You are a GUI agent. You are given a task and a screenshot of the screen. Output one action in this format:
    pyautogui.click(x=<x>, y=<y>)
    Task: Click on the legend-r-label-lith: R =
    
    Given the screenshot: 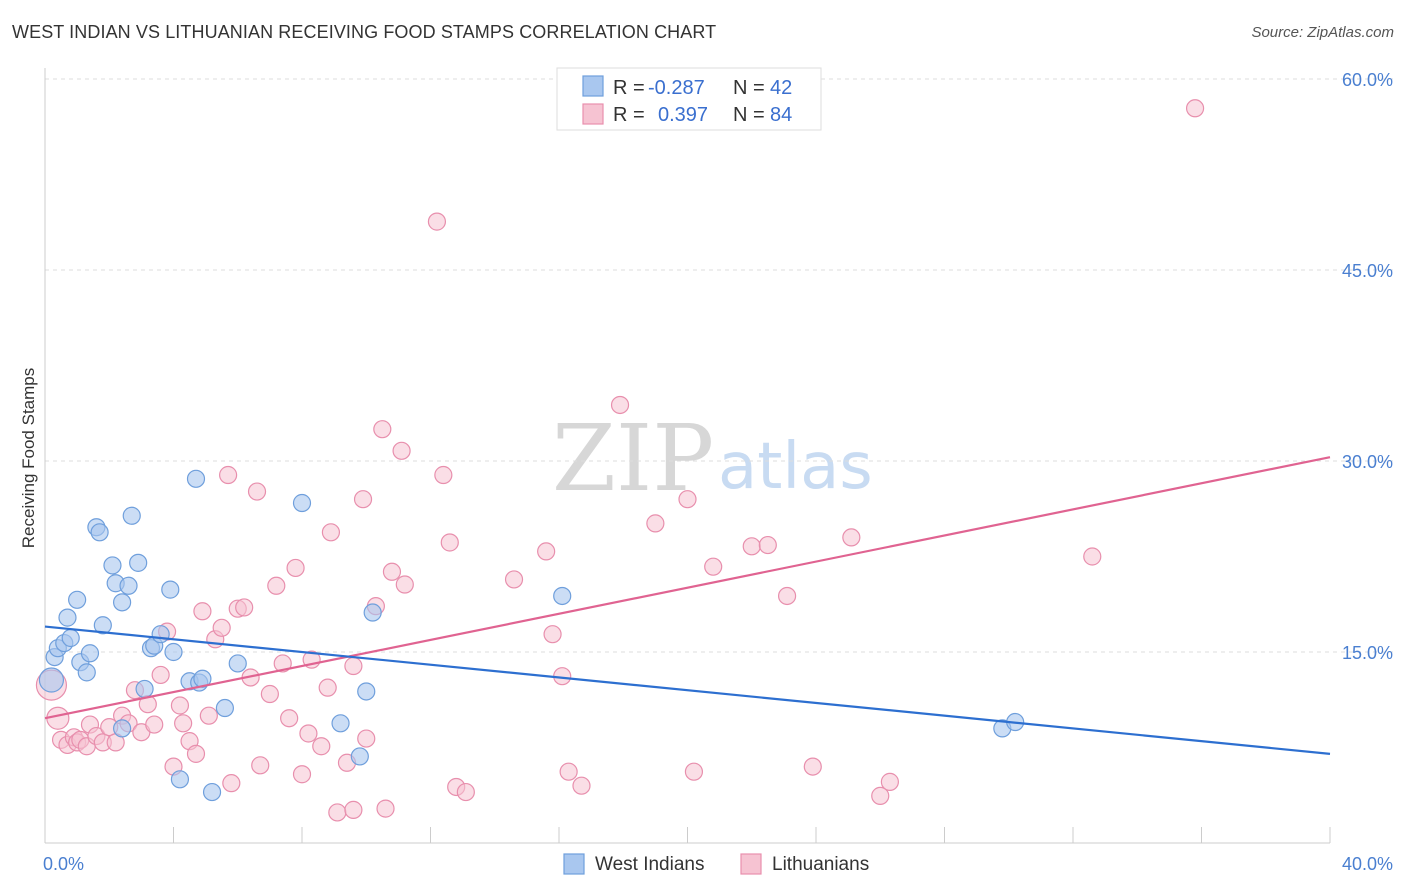 What is the action you would take?
    pyautogui.click(x=629, y=115)
    